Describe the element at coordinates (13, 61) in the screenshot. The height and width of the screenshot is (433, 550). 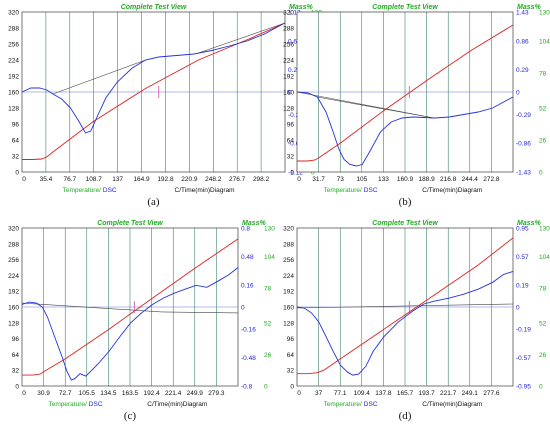
I see `y-left-tick-label: 224` at that location.